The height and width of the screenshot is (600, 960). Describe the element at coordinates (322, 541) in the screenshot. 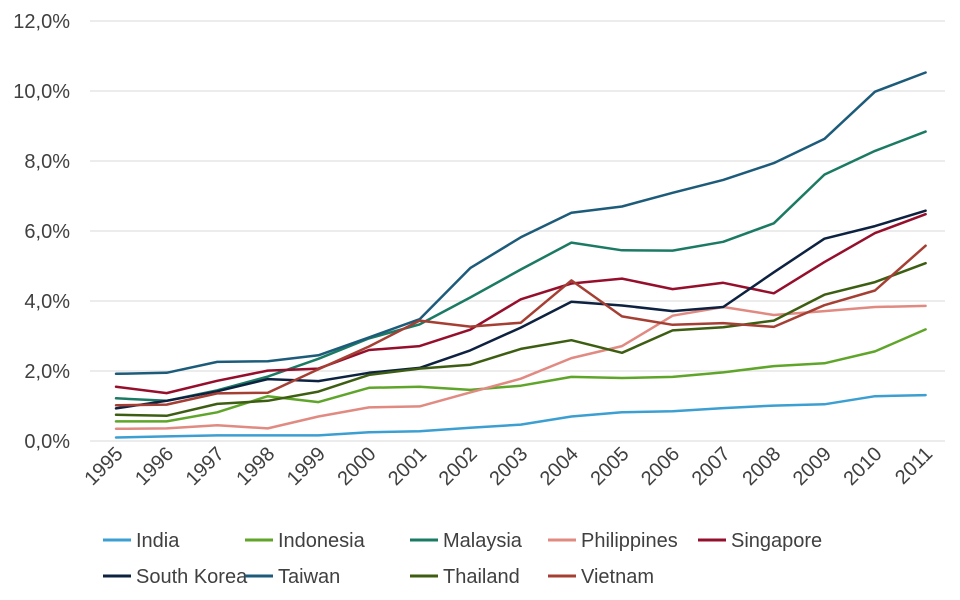

I see `legend-label: Indonesia` at that location.